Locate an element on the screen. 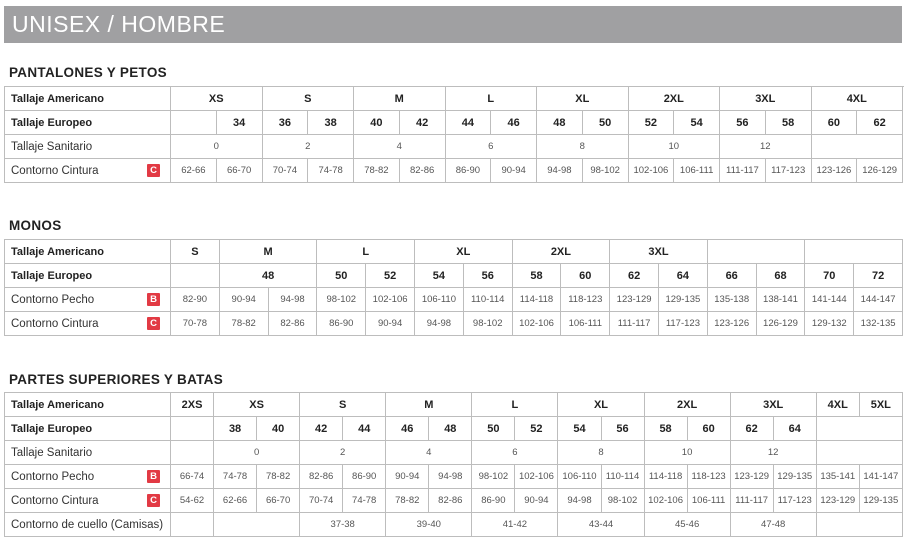 Image resolution: width=908 pixels, height=541 pixels. table-cell: 64 is located at coordinates (683, 275).